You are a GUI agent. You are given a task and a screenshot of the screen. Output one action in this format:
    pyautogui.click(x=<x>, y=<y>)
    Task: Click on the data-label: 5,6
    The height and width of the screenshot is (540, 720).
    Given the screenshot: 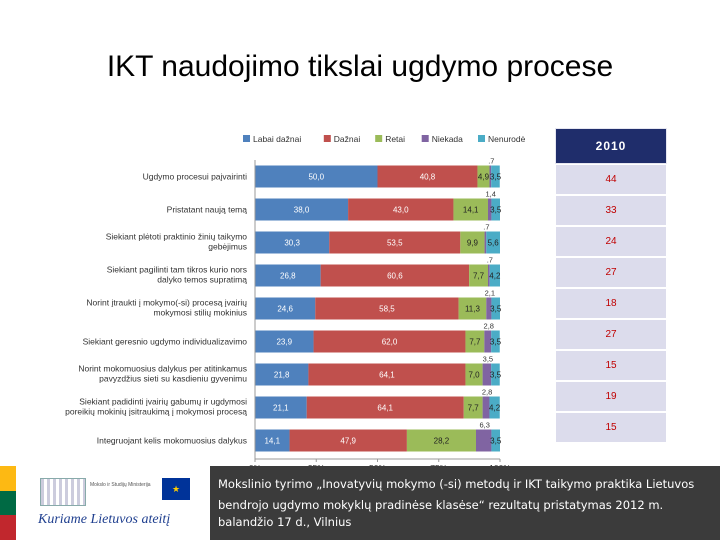 What is the action you would take?
    pyautogui.click(x=494, y=243)
    